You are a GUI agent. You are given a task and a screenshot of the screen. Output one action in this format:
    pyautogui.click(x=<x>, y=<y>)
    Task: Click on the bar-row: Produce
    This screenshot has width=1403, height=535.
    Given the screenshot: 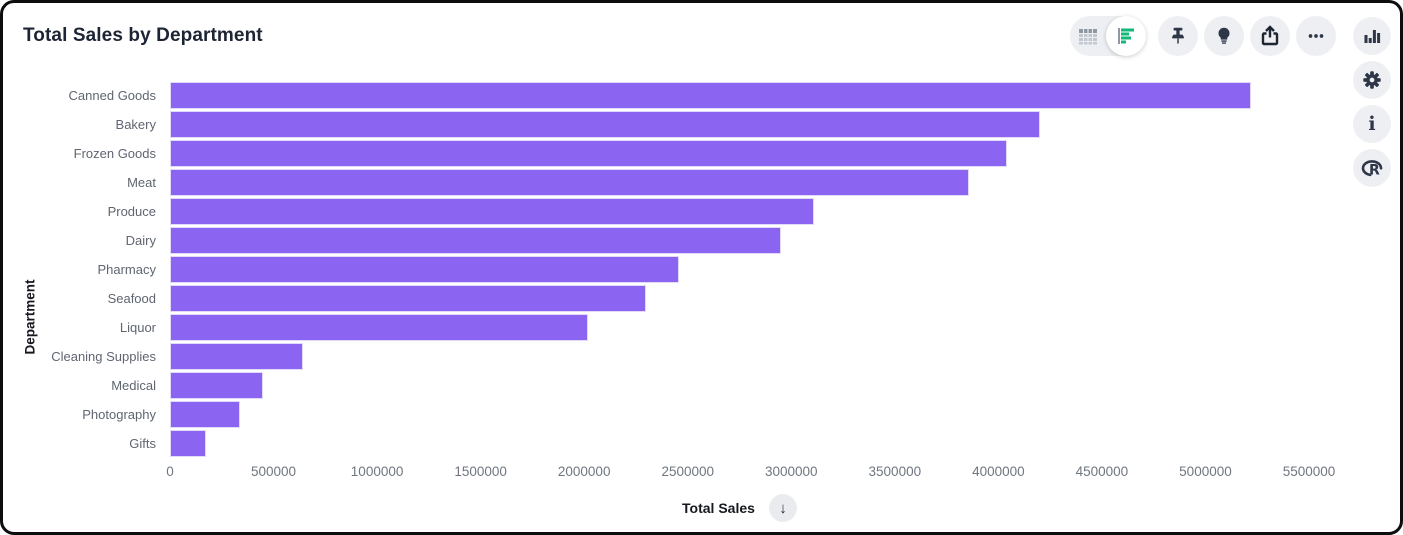 What is the action you would take?
    pyautogui.click(x=683, y=211)
    